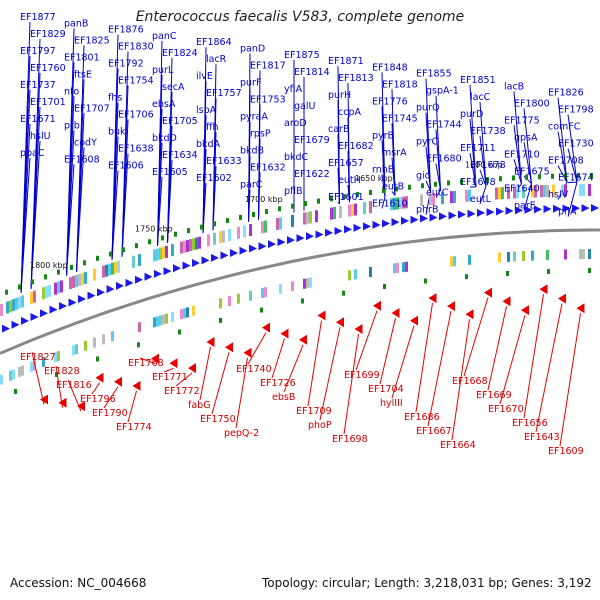 Image resolution: width=600 pixels, height=600 pixels. What do you see at coordinates (427, 210) in the screenshot?
I see `top-gene-label: phrB` at bounding box center [427, 210].